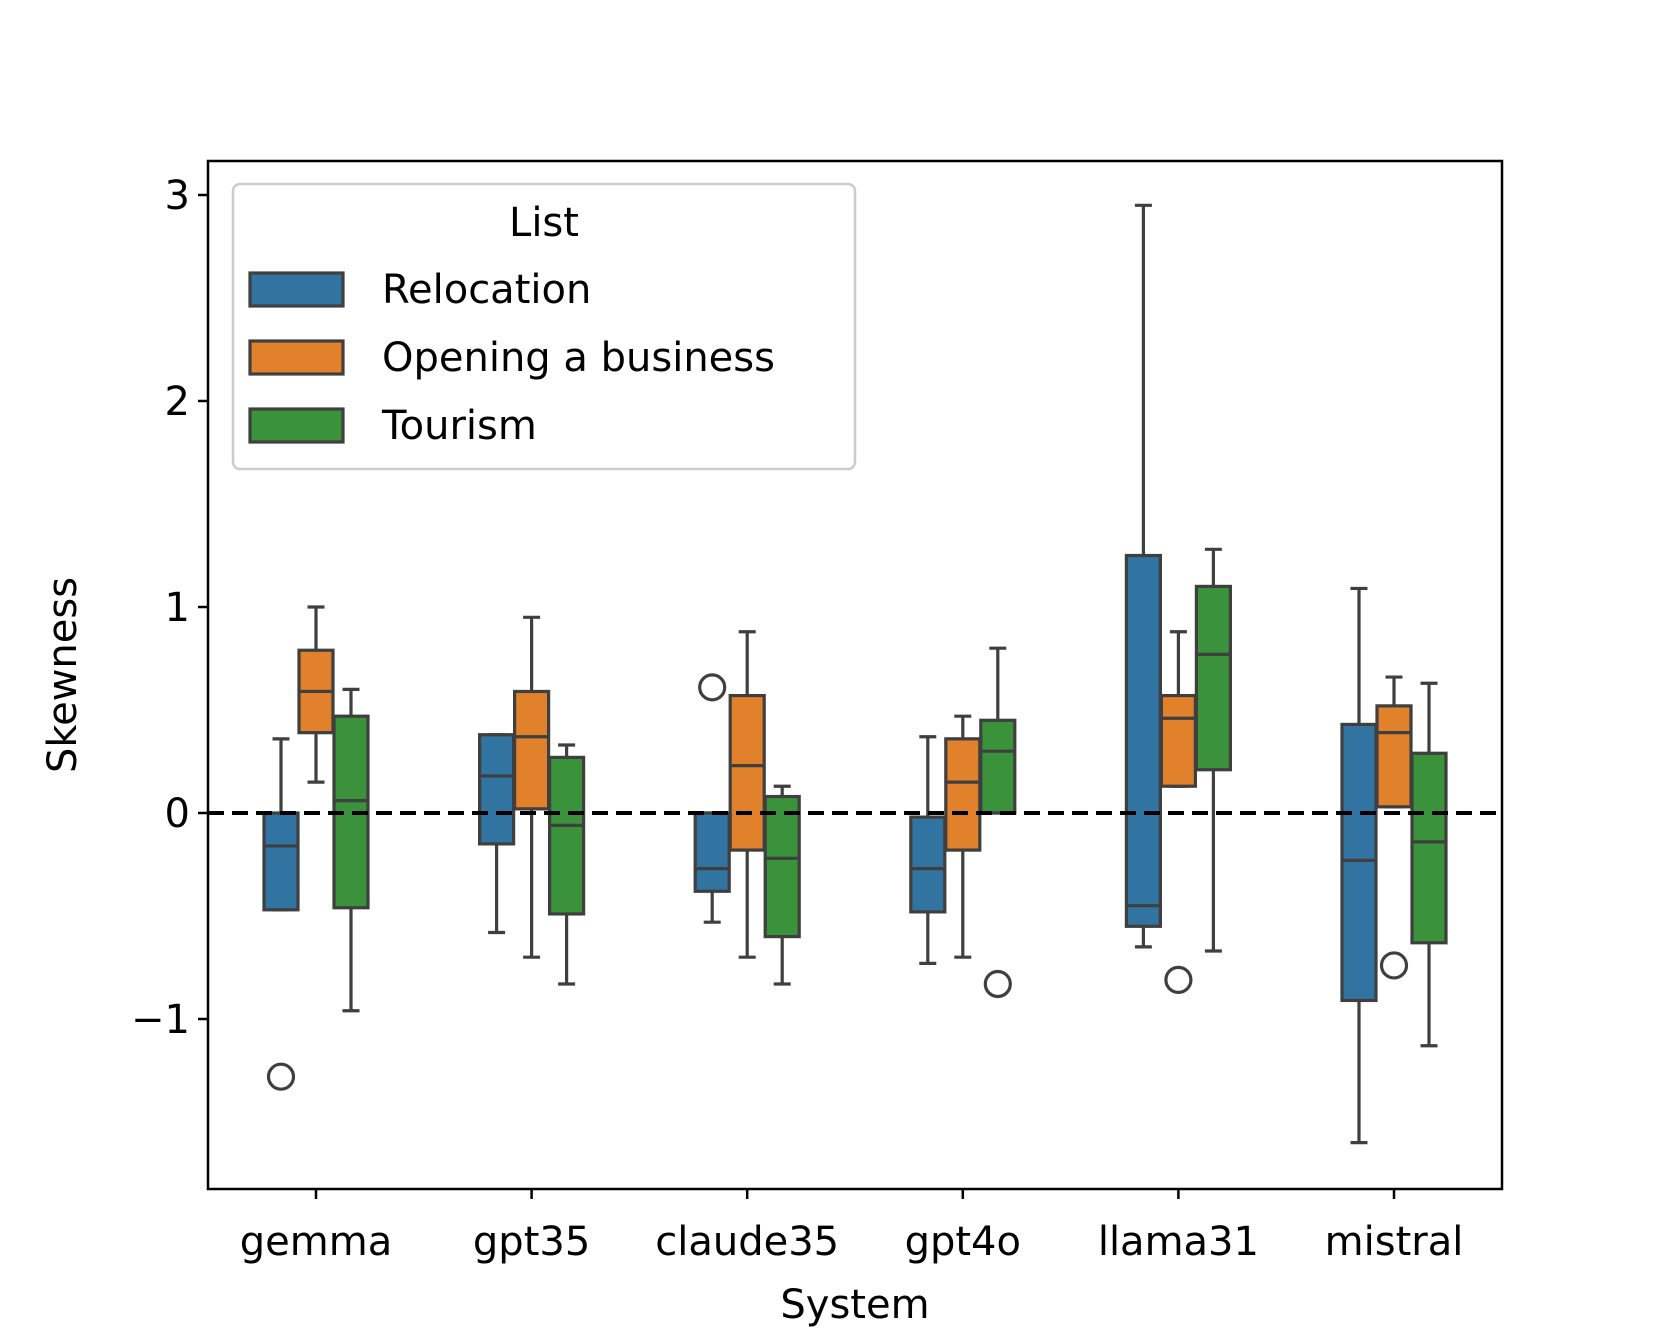 Image resolution: width=1661 pixels, height=1334 pixels. What do you see at coordinates (63, 675) in the screenshot?
I see `y-axis-title: Skewness` at bounding box center [63, 675].